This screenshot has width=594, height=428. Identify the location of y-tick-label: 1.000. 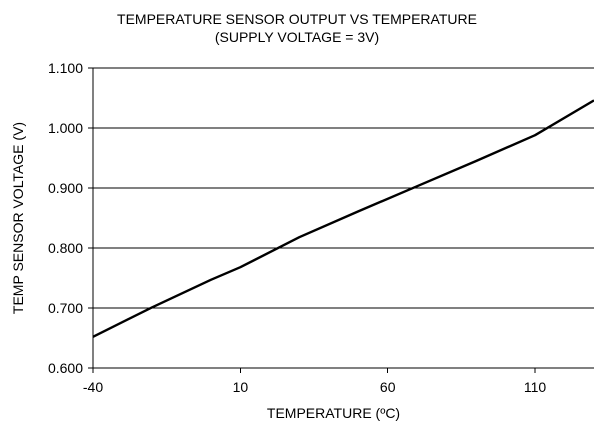
(65, 128).